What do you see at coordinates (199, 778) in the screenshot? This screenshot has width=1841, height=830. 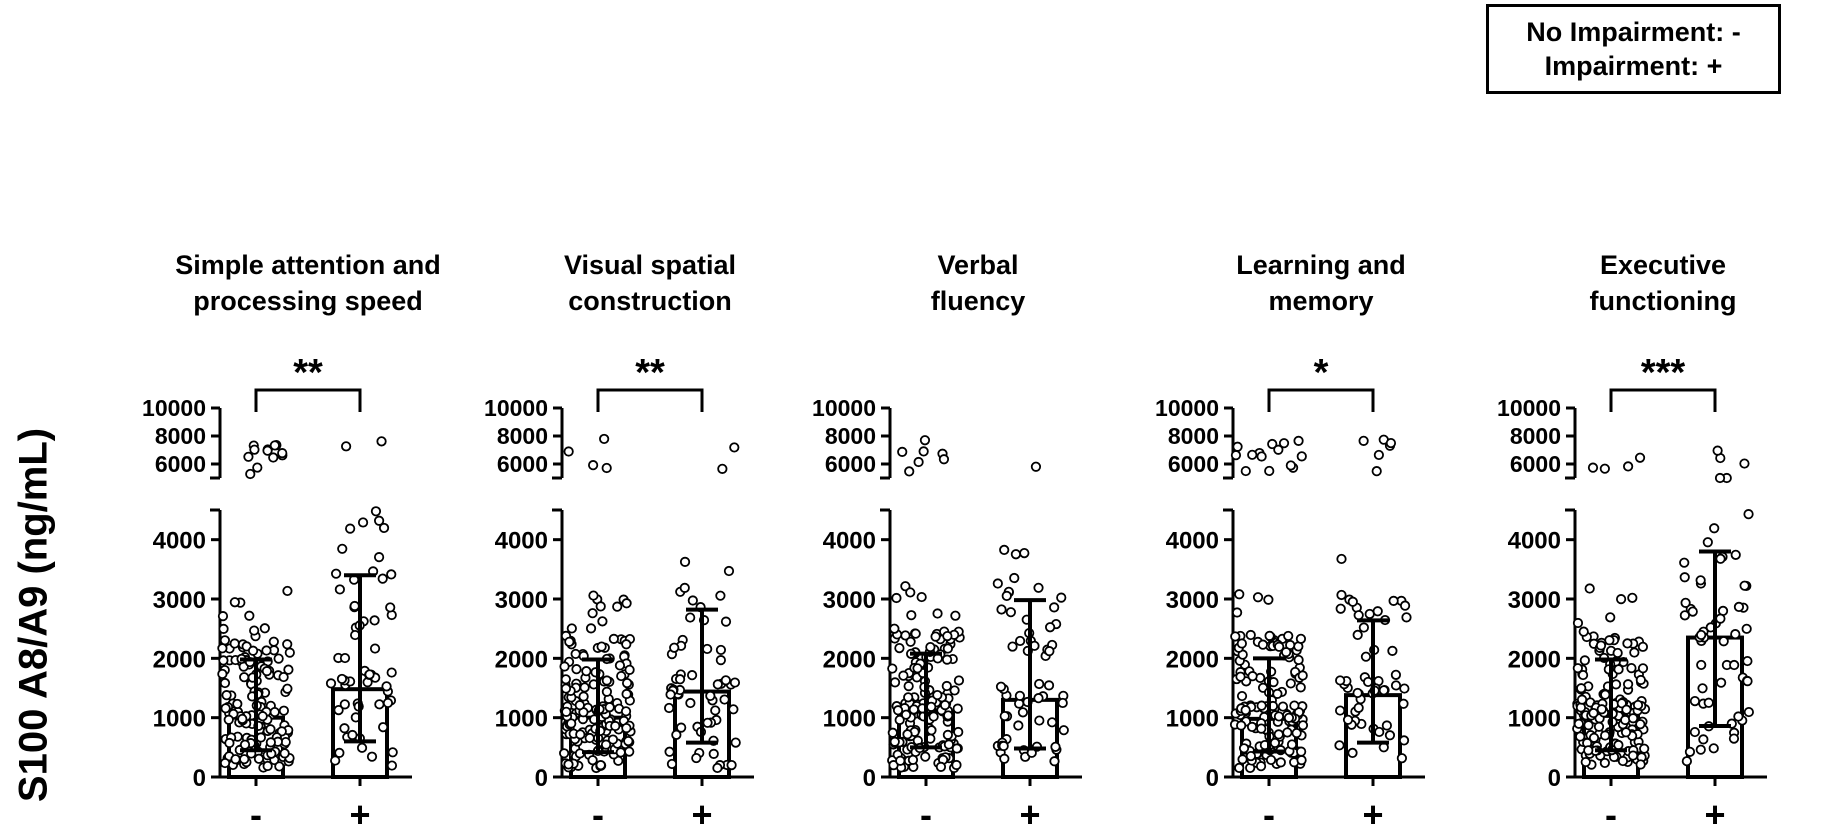 I see `y-tick-label: 0` at bounding box center [199, 778].